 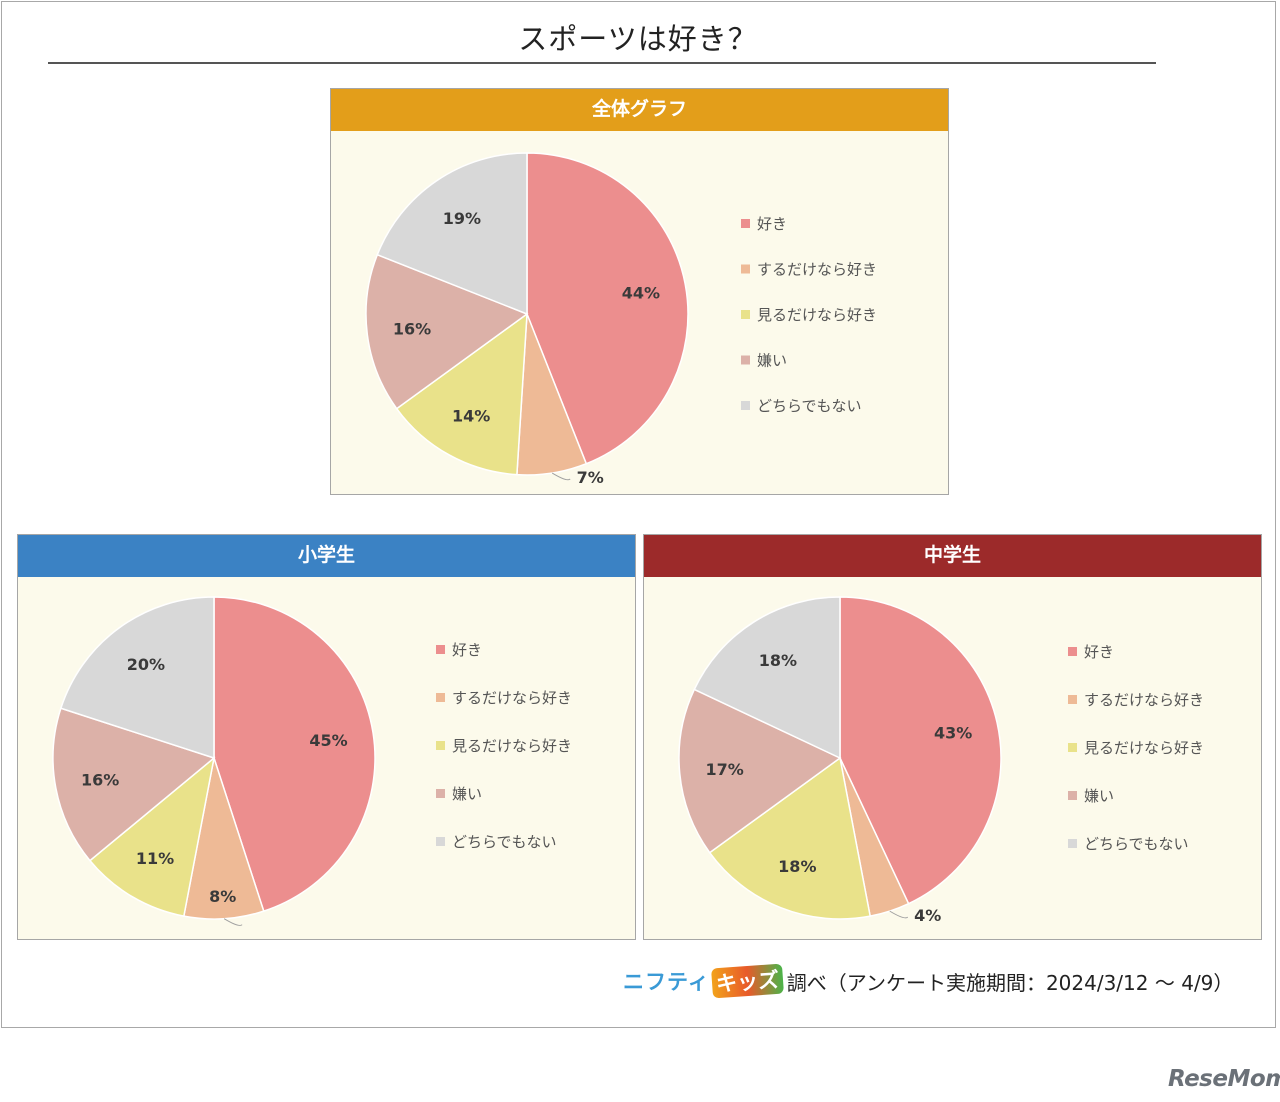 I want to click on elementary-legend-label-1: 好き, so click(x=467, y=650).